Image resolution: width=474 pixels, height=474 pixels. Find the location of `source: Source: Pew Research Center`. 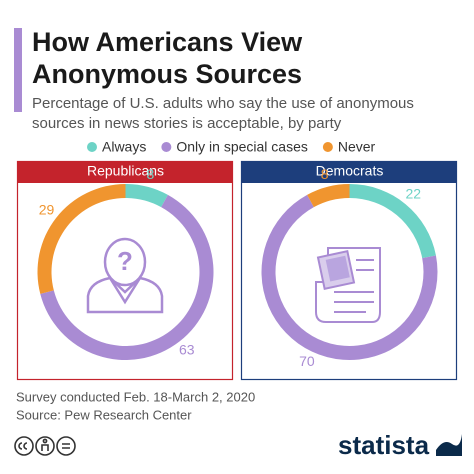

source: Source: Pew Research Center is located at coordinates (104, 414).